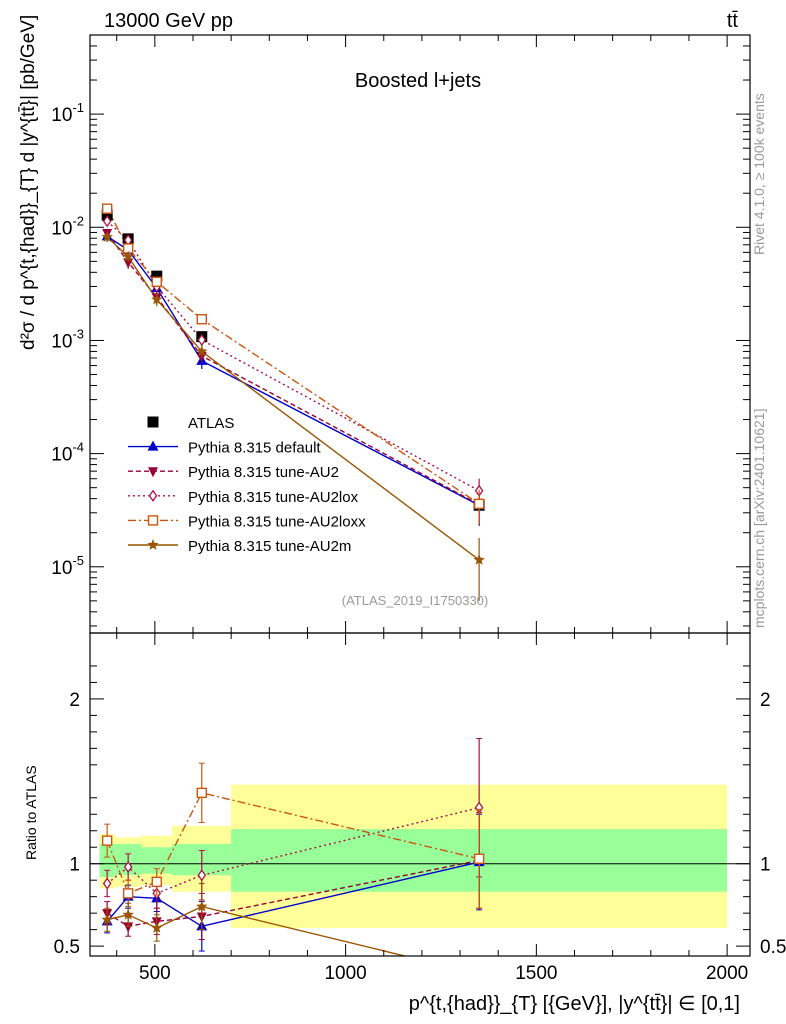  I want to click on tick-exponent: -3, so click(78, 333).